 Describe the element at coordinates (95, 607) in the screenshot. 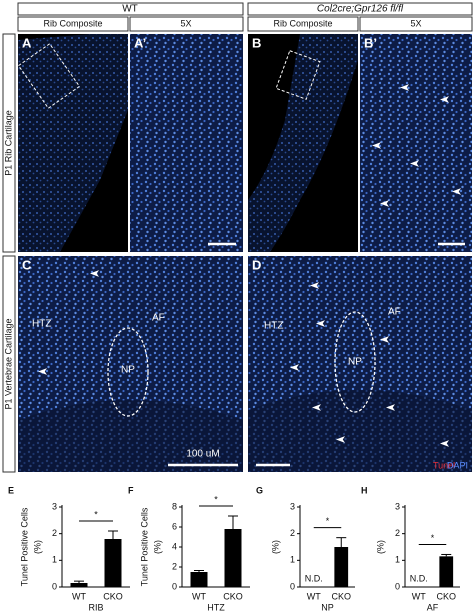

I see `x-axis-label: RIB` at that location.